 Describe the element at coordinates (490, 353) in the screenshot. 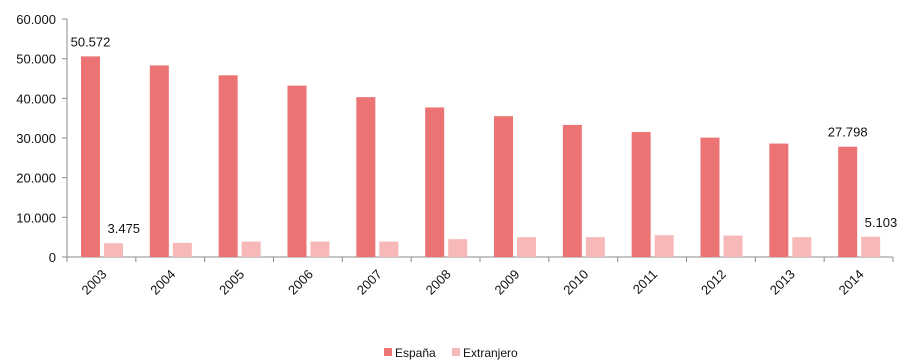

I see `legend-label-extranjero: Extranjero` at that location.